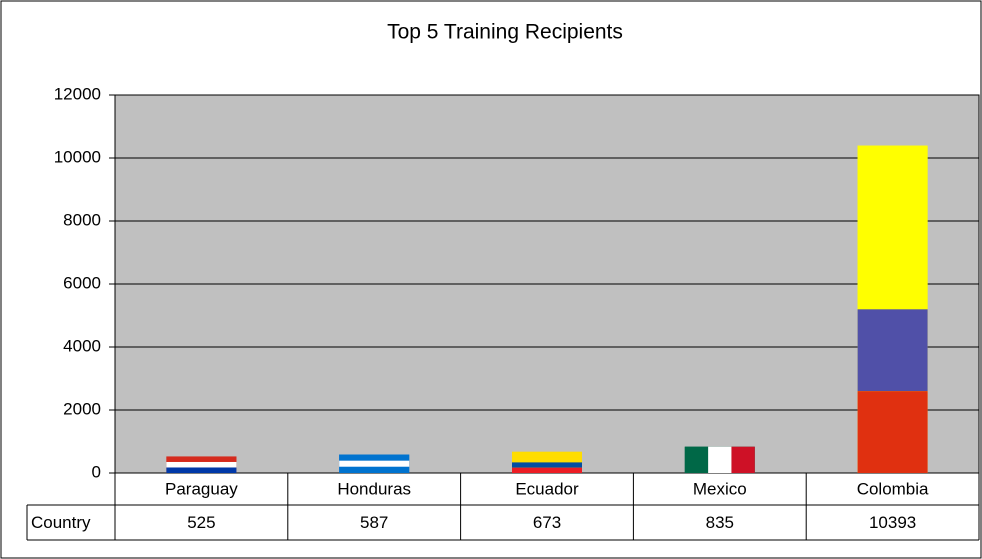  Describe the element at coordinates (720, 488) in the screenshot. I see `x-tick-label: Mexico` at that location.